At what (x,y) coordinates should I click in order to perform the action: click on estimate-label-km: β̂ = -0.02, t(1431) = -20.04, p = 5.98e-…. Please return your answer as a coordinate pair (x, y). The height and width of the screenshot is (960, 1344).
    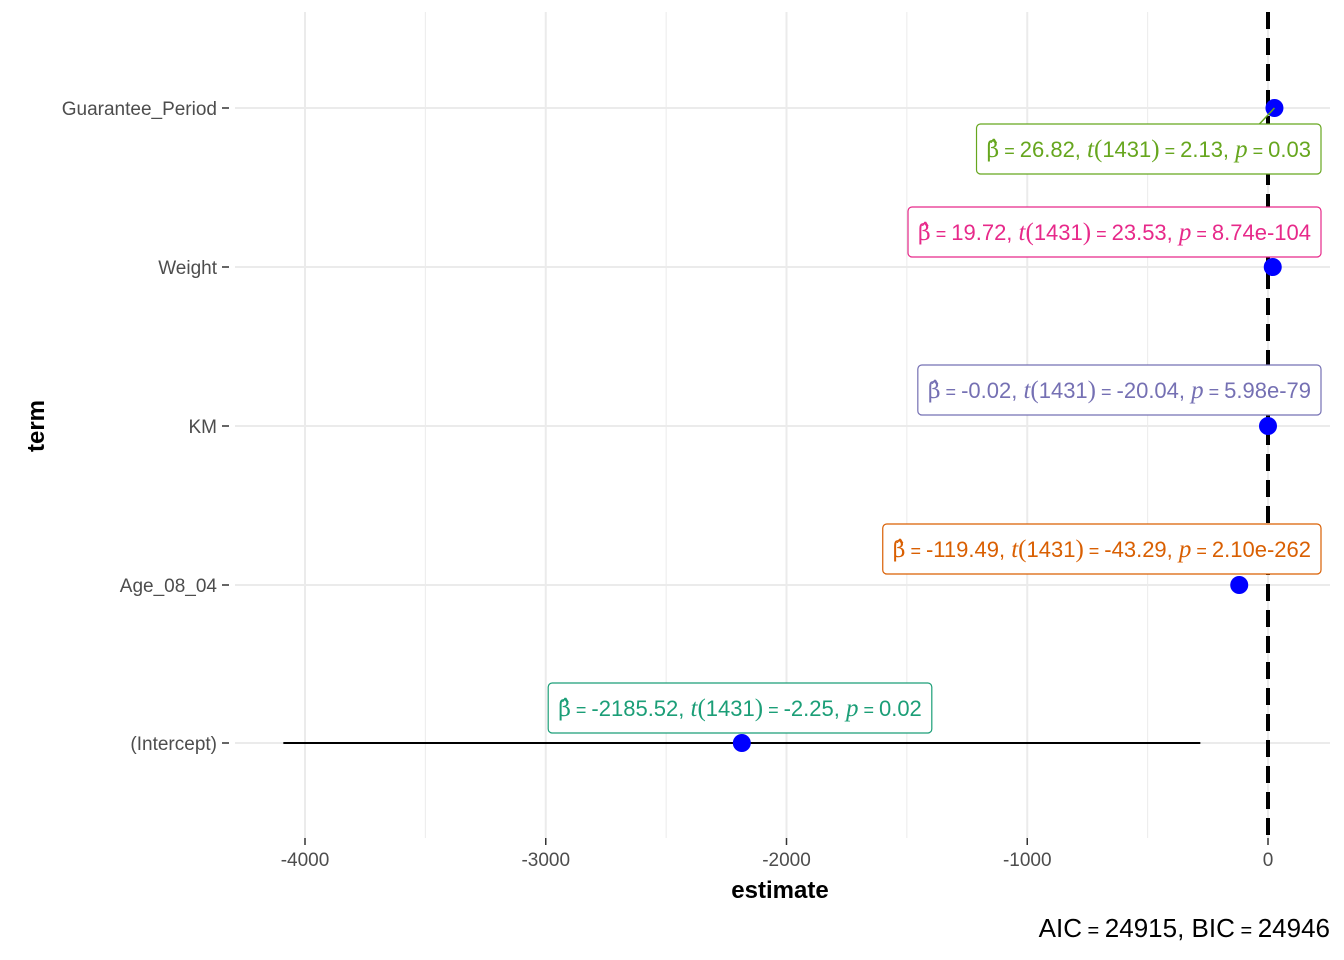
    Looking at the image, I should click on (1119, 390).